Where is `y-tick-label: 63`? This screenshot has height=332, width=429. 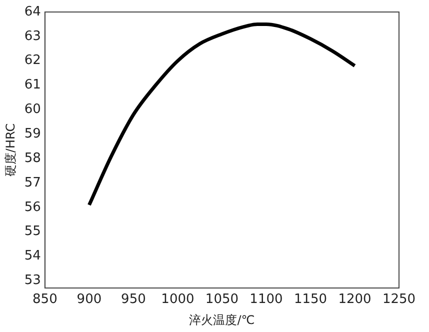
y-tick-label: 63 is located at coordinates (32, 36).